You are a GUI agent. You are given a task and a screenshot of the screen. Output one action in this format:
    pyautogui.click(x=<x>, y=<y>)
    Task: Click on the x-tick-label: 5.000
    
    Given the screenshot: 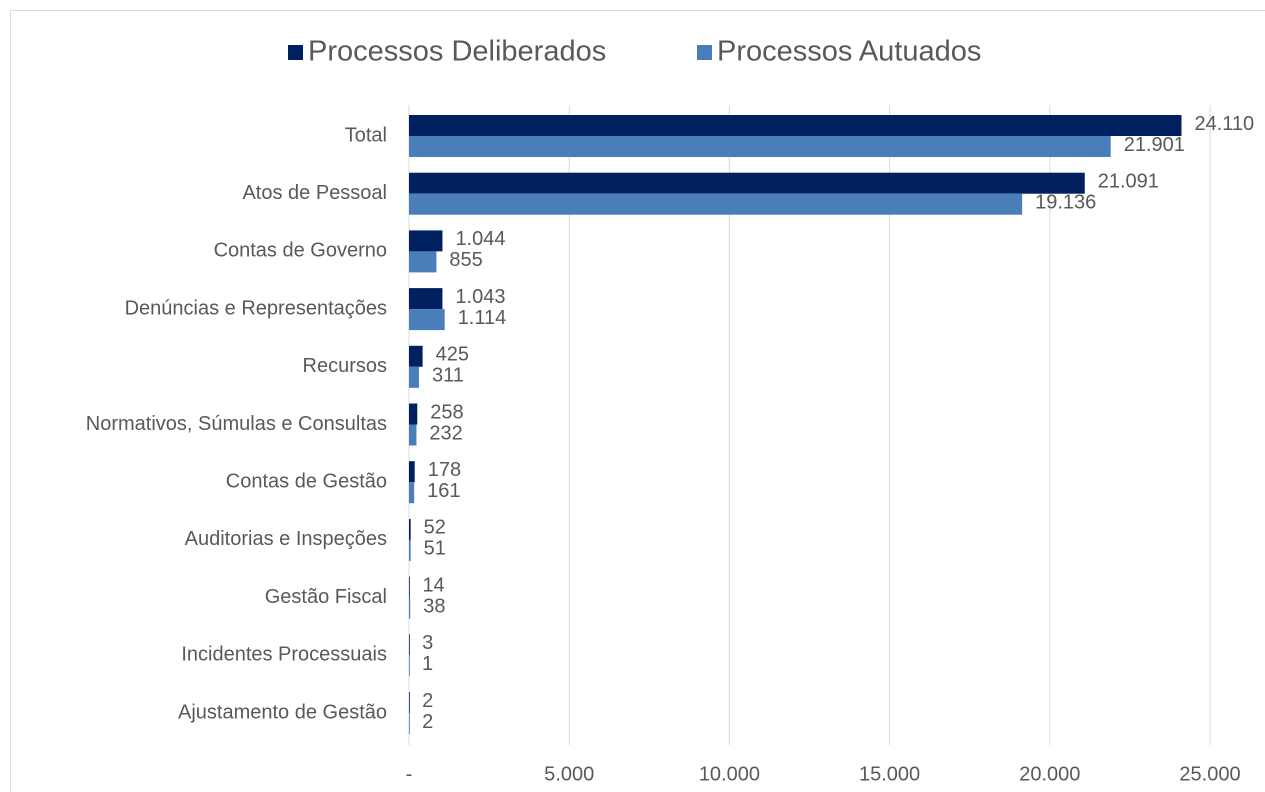 What is the action you would take?
    pyautogui.click(x=569, y=774)
    